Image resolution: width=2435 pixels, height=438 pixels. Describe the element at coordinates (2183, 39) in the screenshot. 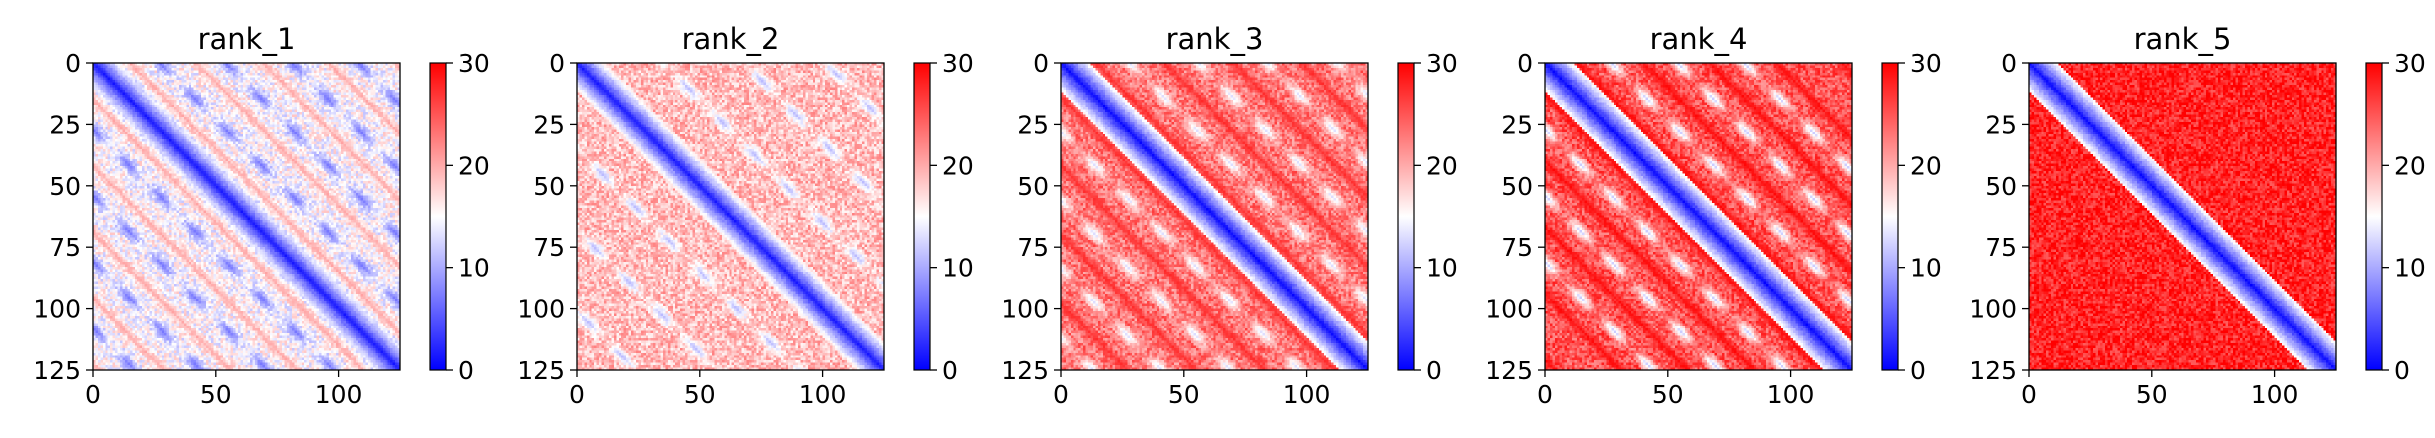

I see `panel-title: rank_5` at that location.